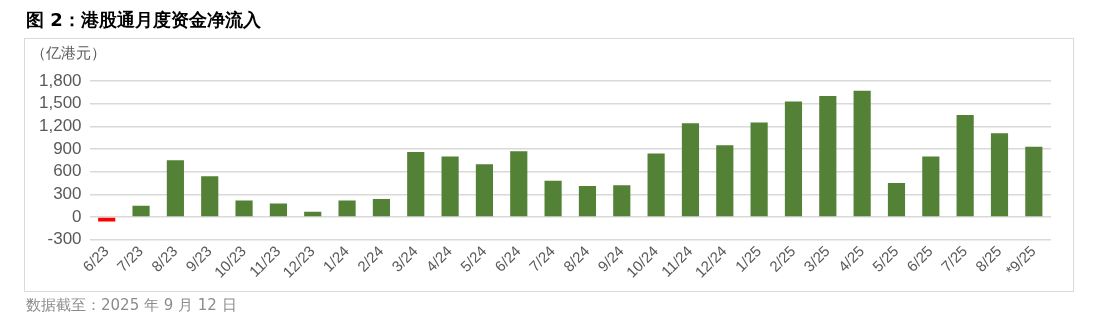 This screenshot has width=1114, height=329. Describe the element at coordinates (144, 20) in the screenshot. I see `chart-title: 图 2：港股通月度资金净流入` at that location.